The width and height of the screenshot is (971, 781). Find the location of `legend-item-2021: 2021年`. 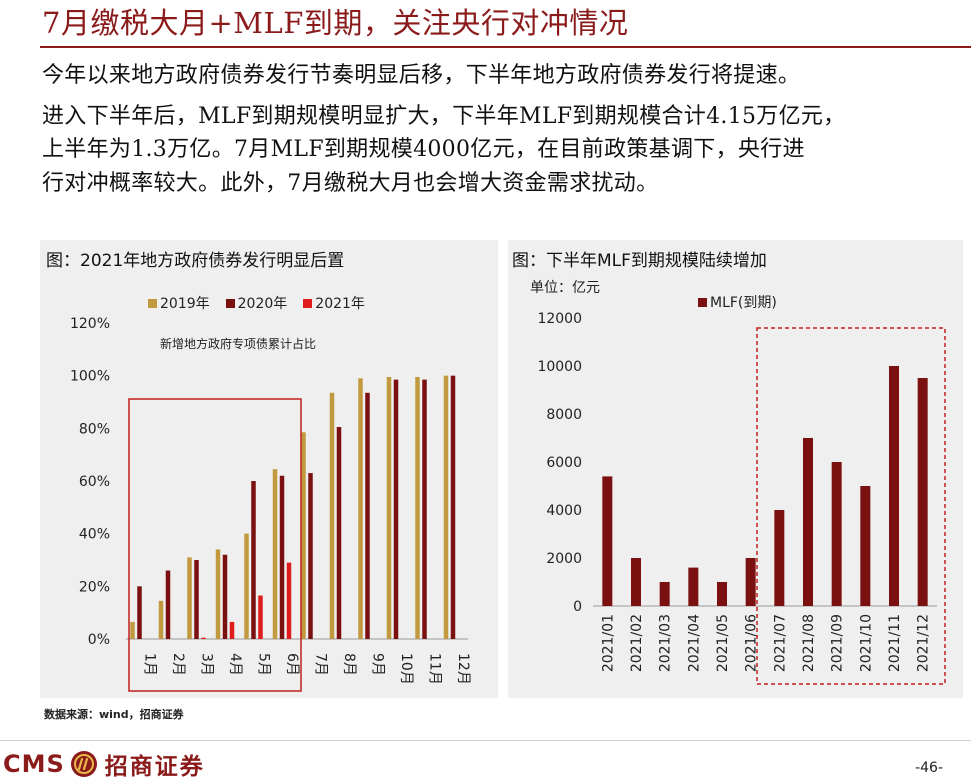

legend-item-2021: 2021年 is located at coordinates (334, 303).